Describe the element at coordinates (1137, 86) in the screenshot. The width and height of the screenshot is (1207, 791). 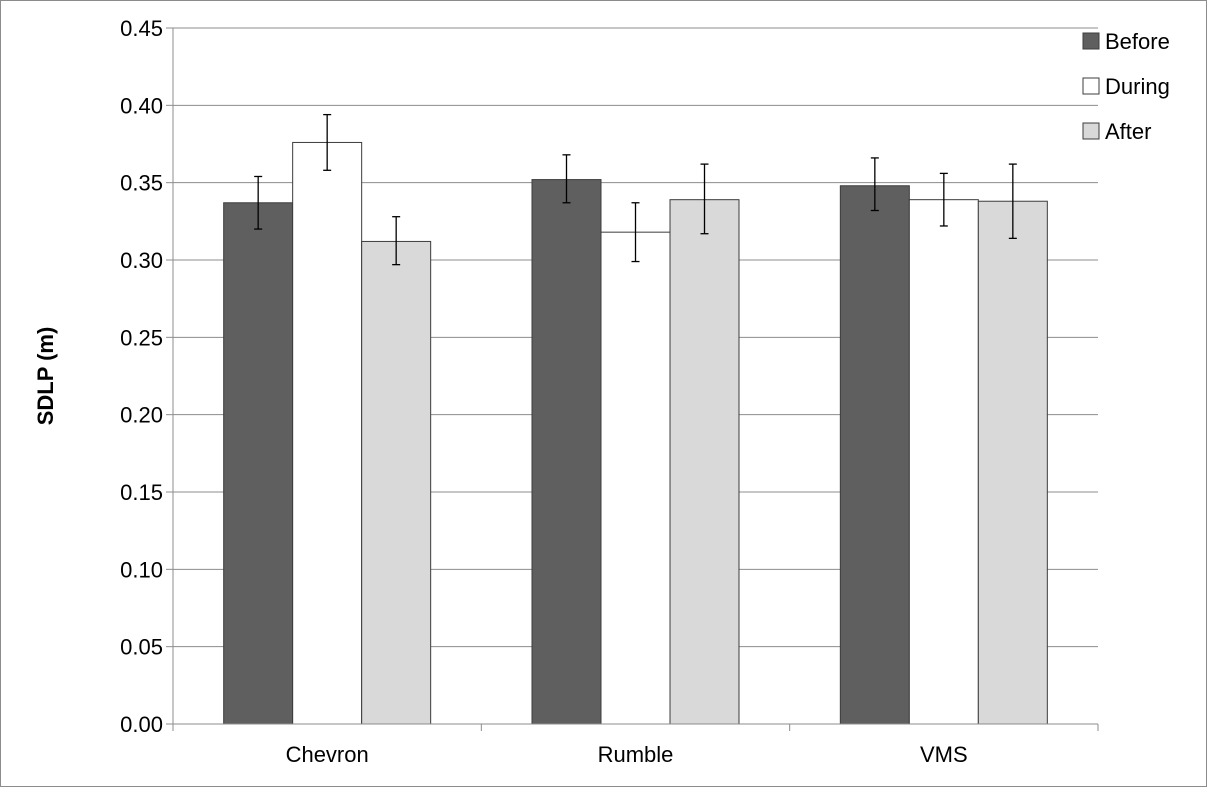
I see `legend-label: During` at that location.